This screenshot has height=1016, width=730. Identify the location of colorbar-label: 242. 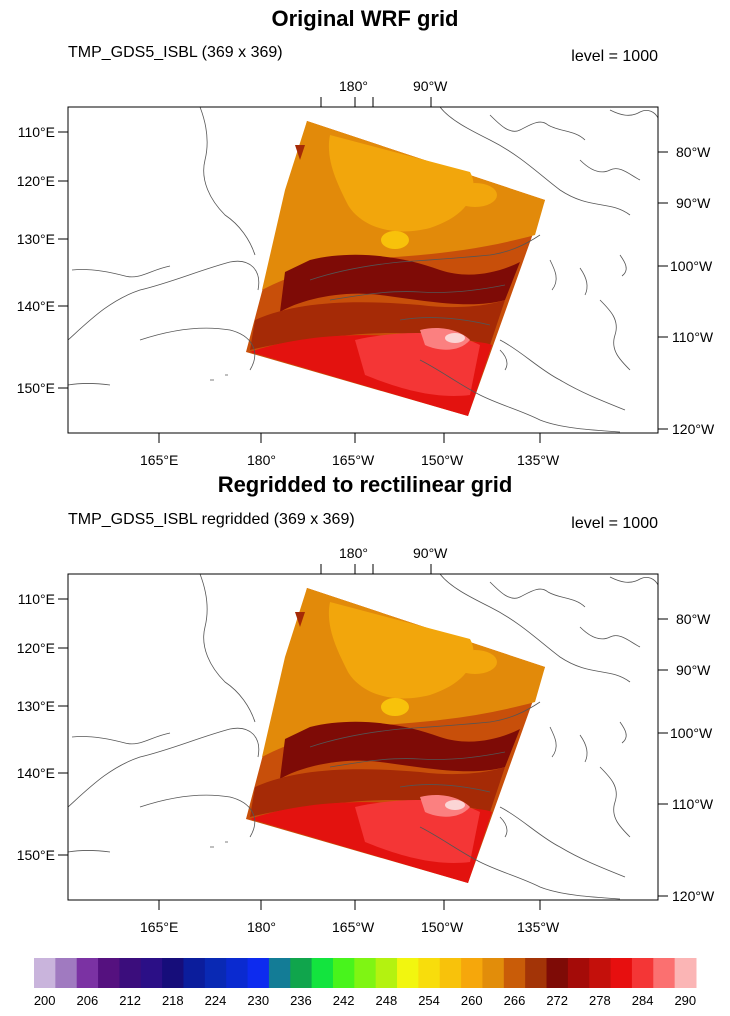
(343, 1000).